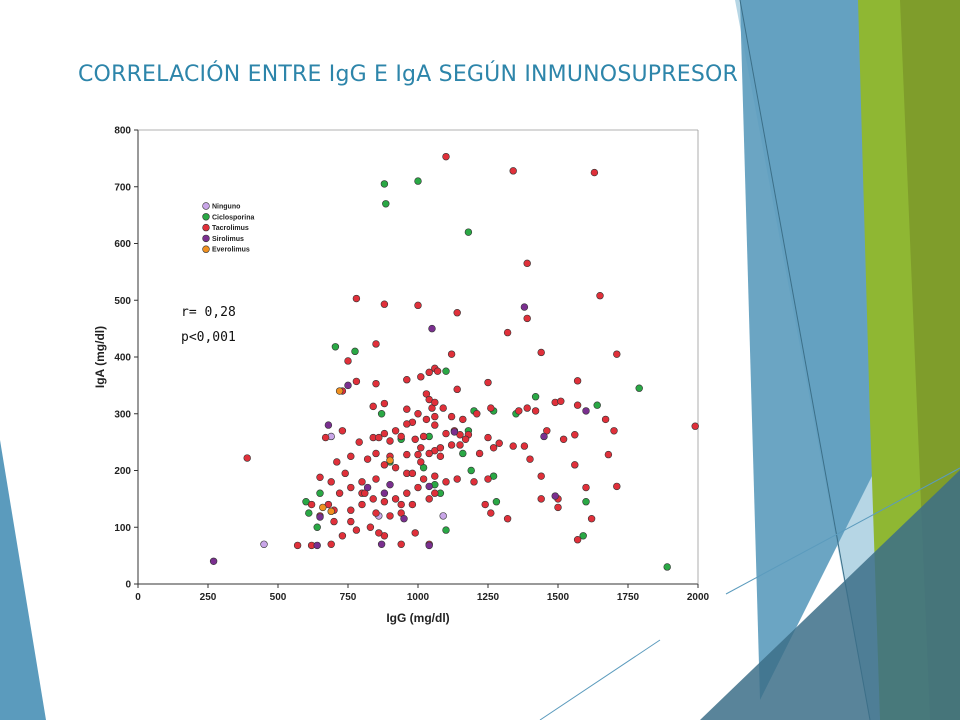 The width and height of the screenshot is (960, 720). What do you see at coordinates (208, 597) in the screenshot?
I see `x-tick-label: 250` at bounding box center [208, 597].